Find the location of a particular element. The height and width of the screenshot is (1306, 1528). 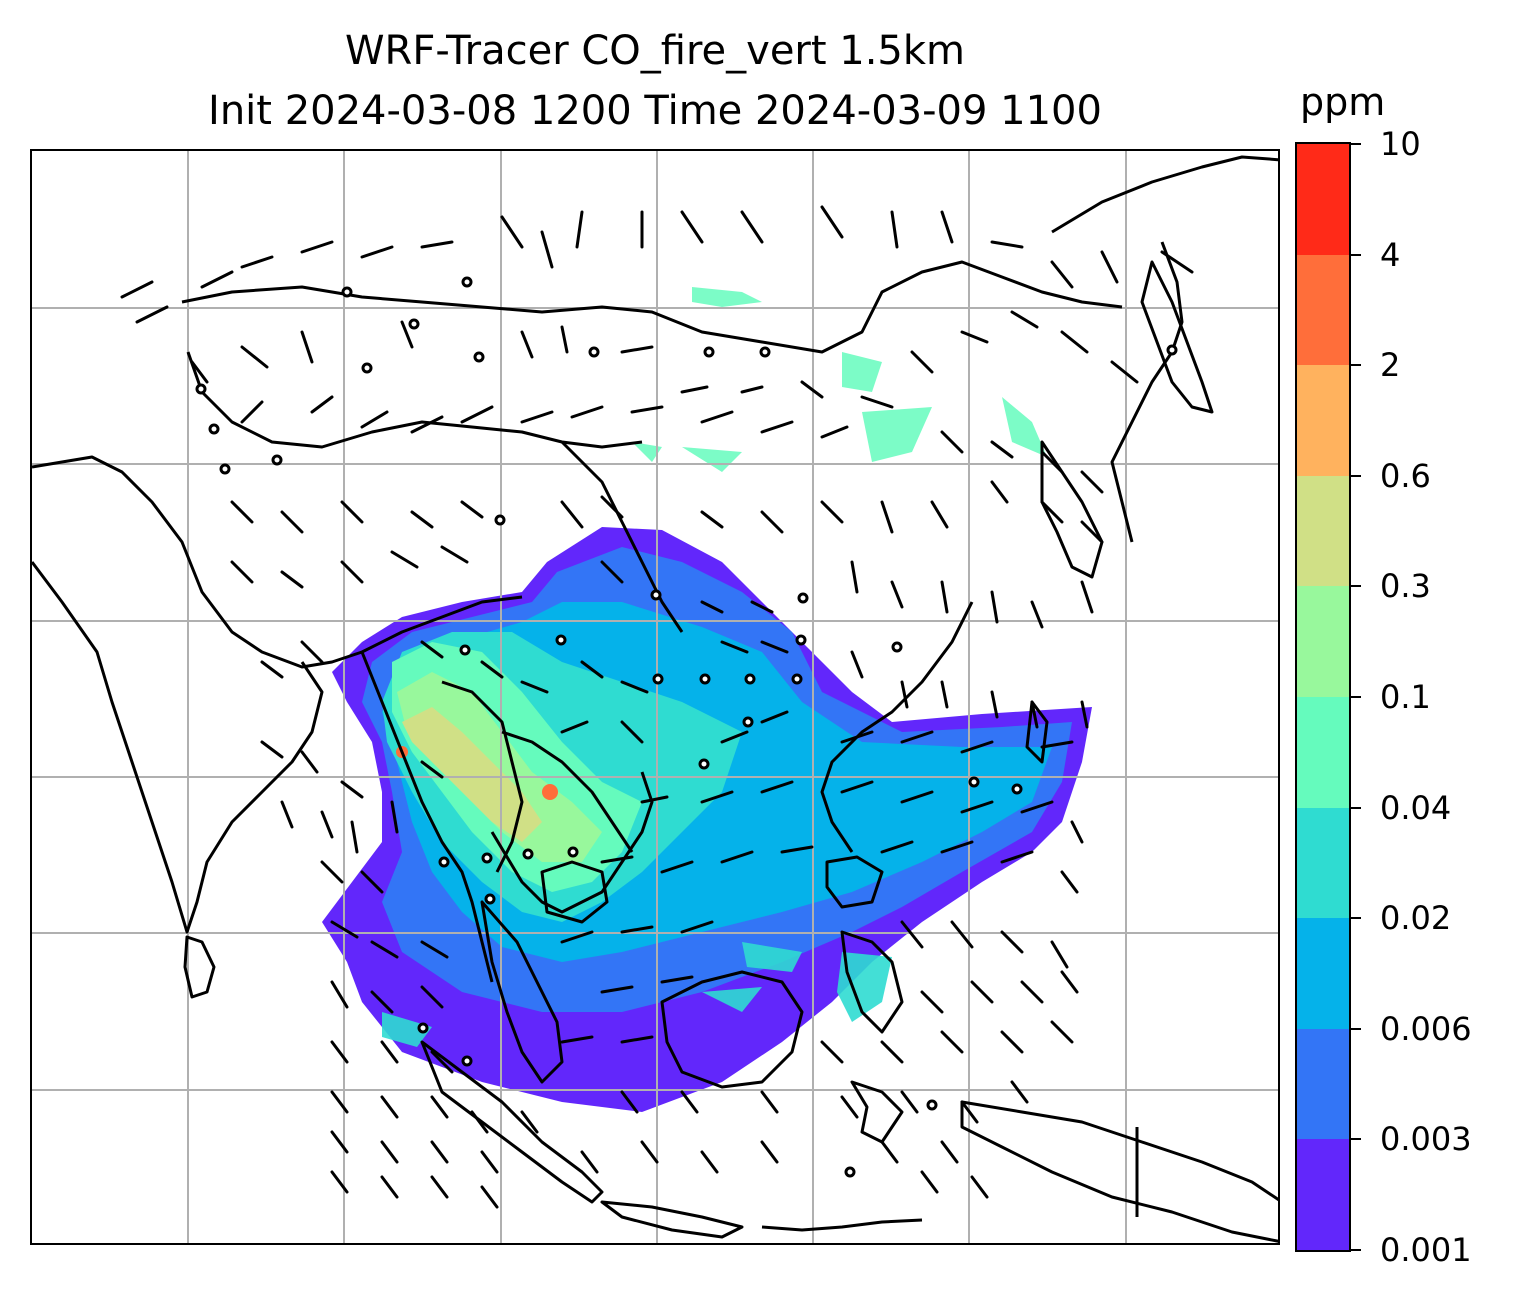

northeast-coast is located at coordinates (1147, 392).